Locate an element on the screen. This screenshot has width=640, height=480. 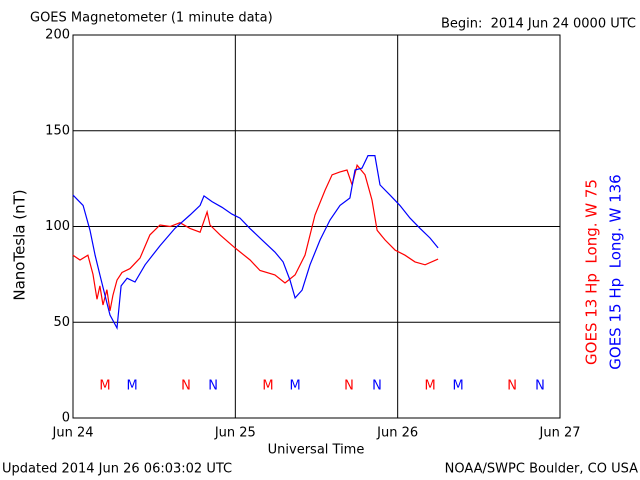
x-tick-label: Jun 27 is located at coordinates (560, 433).